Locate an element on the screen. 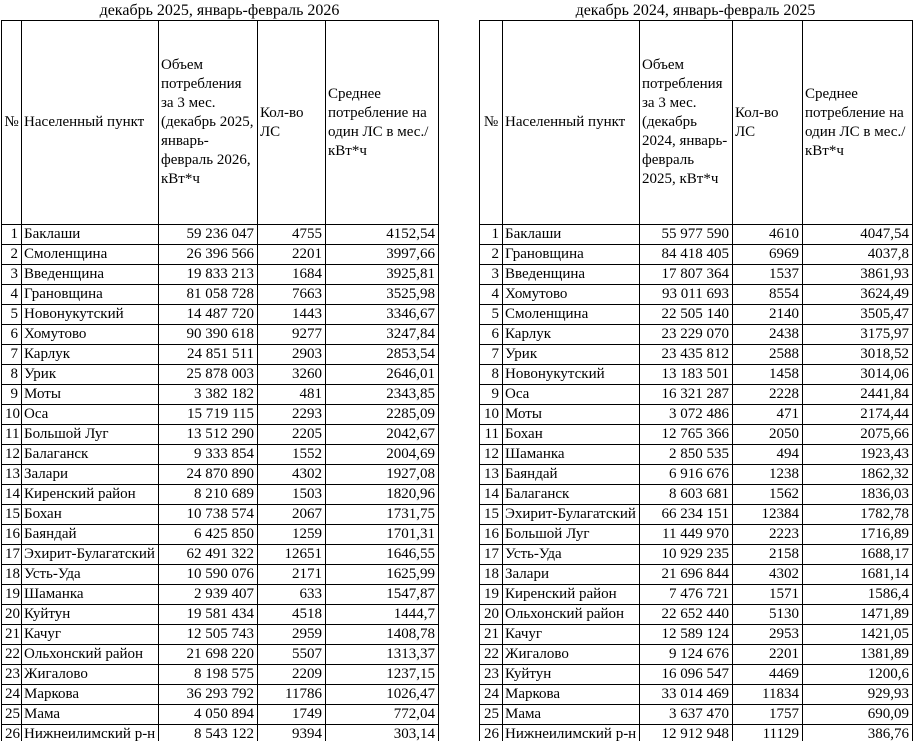  account-count: 2140 is located at coordinates (767, 314).